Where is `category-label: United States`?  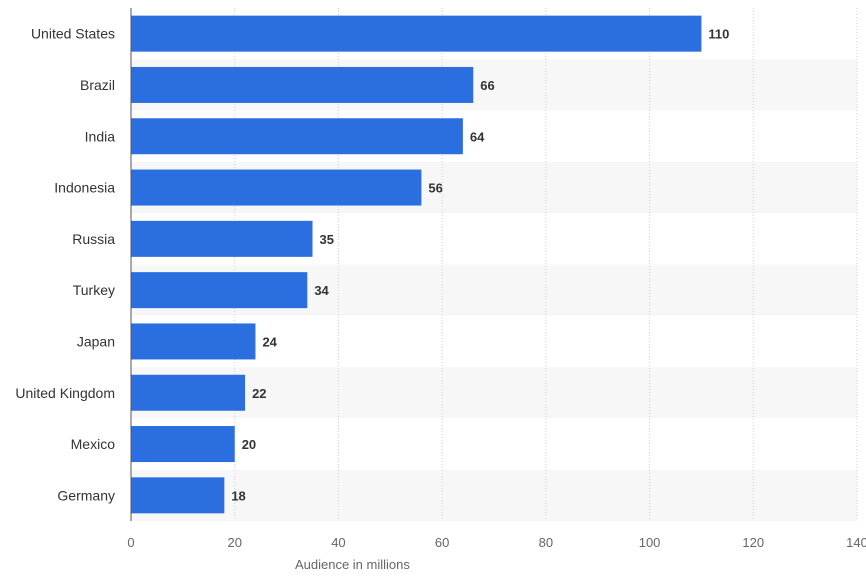
category-label: United States is located at coordinates (73, 34).